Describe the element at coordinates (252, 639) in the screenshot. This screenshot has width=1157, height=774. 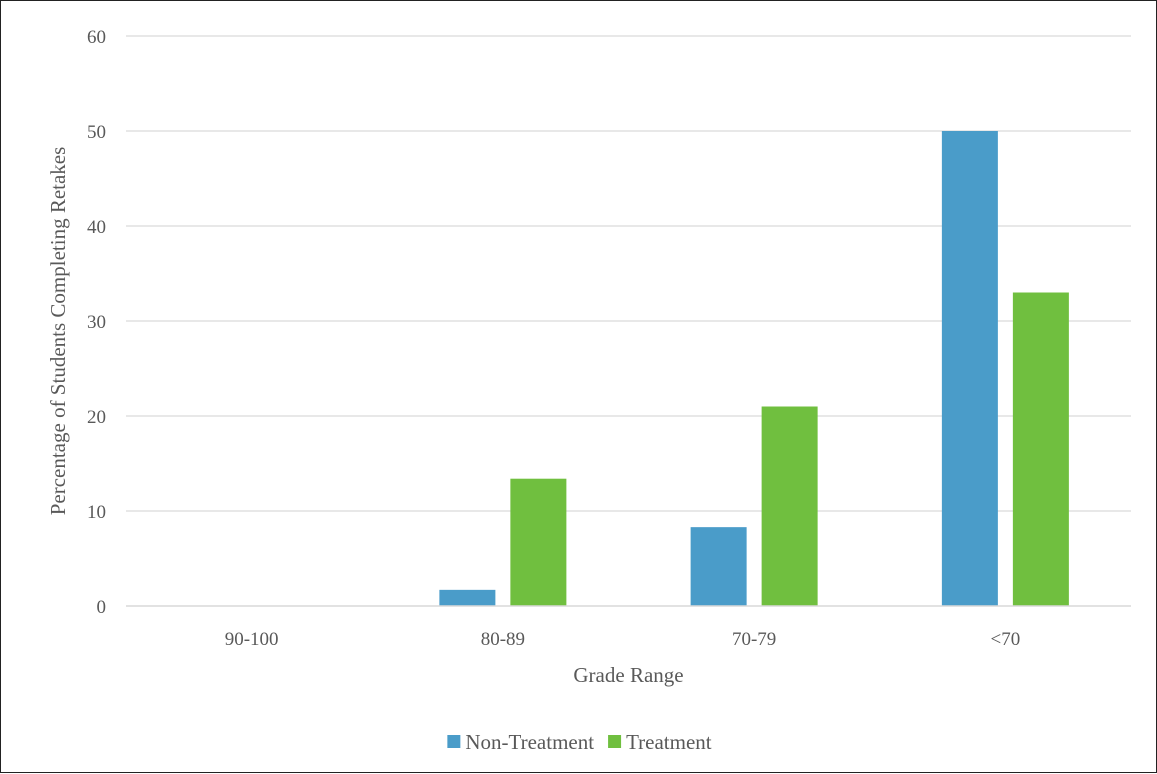
I see `x-tick-label: 90-100` at that location.